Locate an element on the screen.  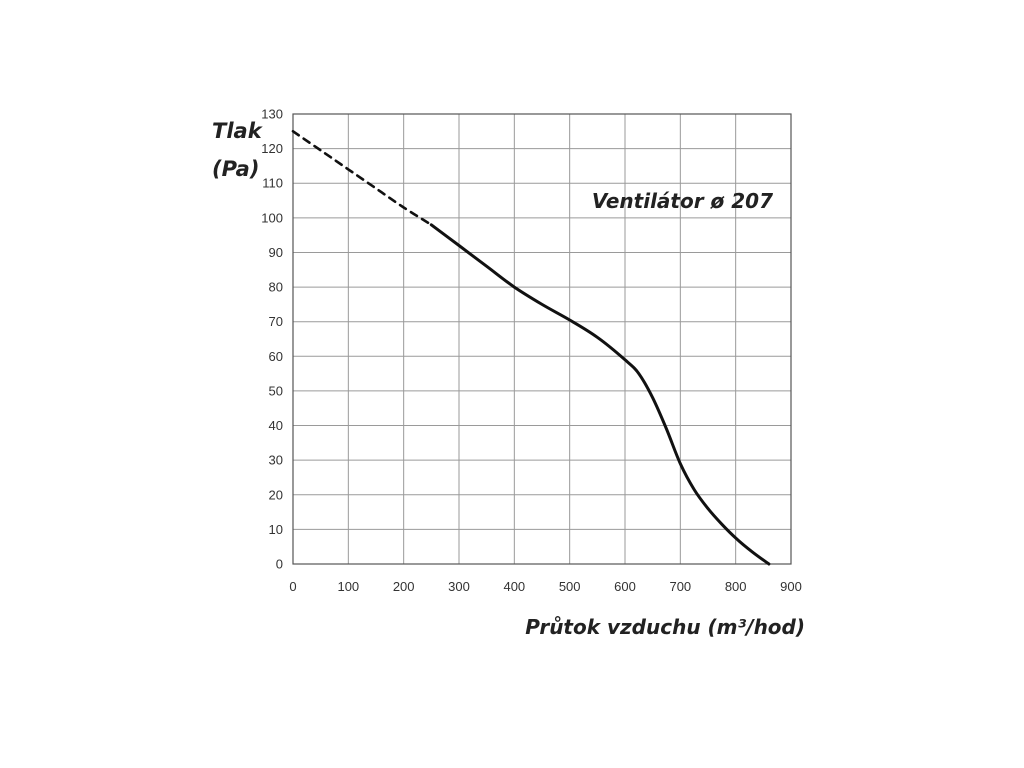
x-tick-label: 700 is located at coordinates (680, 586).